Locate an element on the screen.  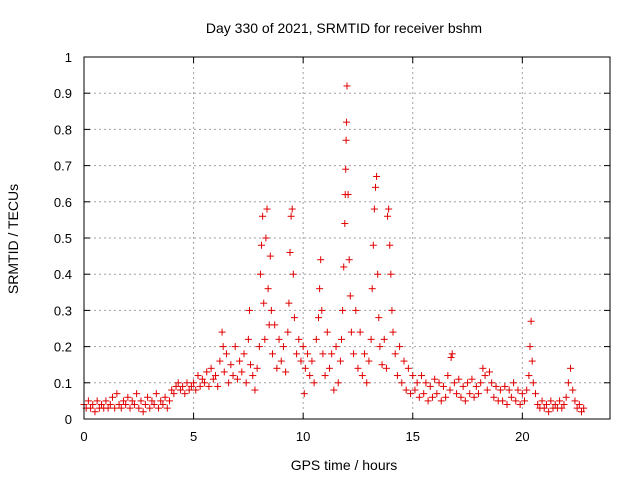
y-tick-label: 0.5 is located at coordinates (63, 238).